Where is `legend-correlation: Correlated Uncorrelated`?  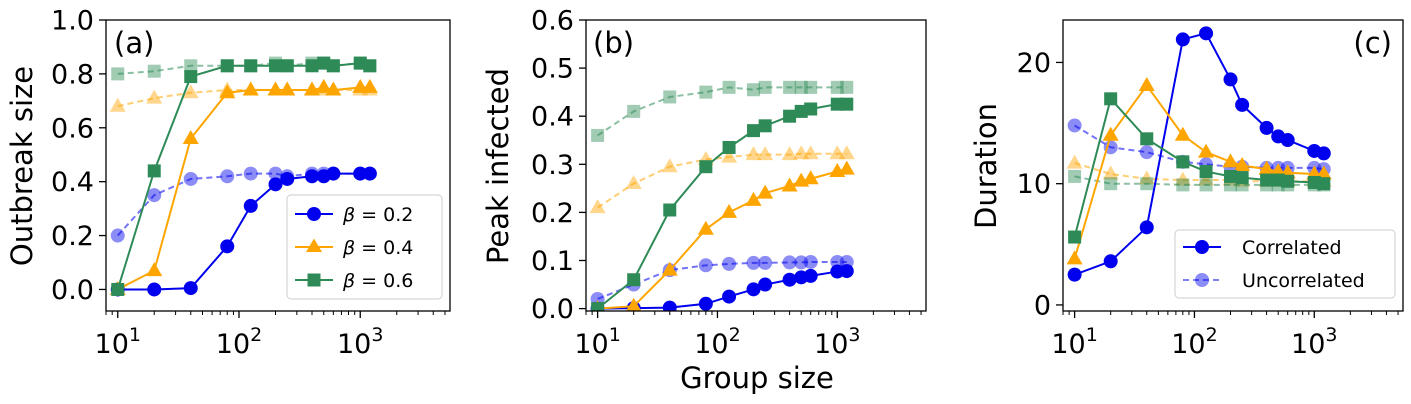
legend-correlation: Correlated Uncorrelated is located at coordinates (1285, 264).